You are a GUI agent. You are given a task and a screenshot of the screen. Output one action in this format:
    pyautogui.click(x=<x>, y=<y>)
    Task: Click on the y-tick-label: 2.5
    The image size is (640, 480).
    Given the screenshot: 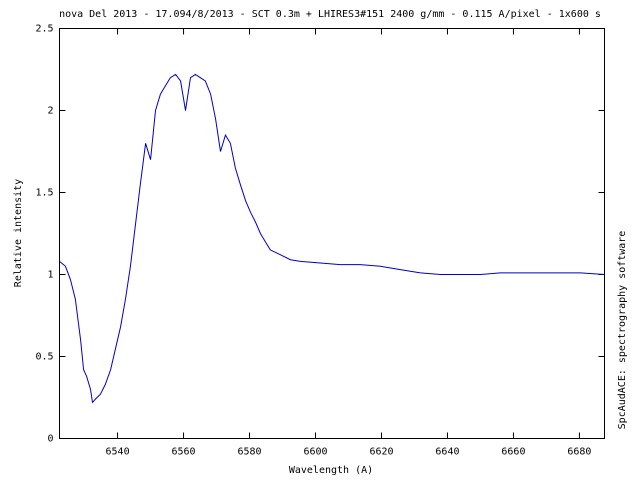 What is the action you would take?
    pyautogui.click(x=44, y=29)
    